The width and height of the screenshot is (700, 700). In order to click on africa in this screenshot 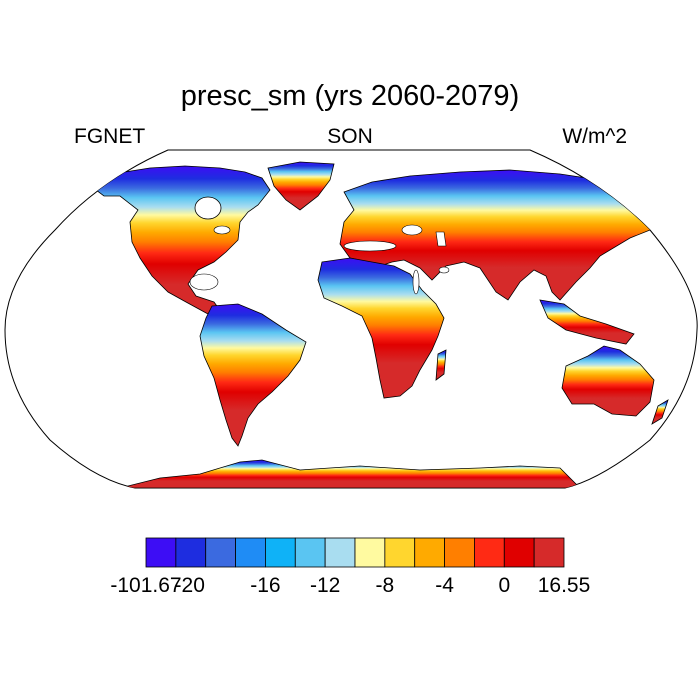, I will do `click(381, 328)`.